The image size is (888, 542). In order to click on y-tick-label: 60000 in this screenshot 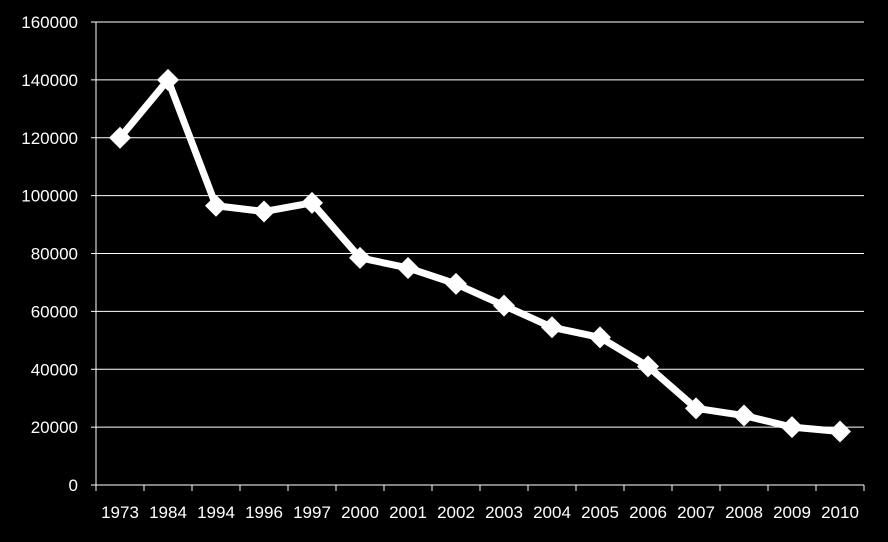, I will do `click(54, 311)`.